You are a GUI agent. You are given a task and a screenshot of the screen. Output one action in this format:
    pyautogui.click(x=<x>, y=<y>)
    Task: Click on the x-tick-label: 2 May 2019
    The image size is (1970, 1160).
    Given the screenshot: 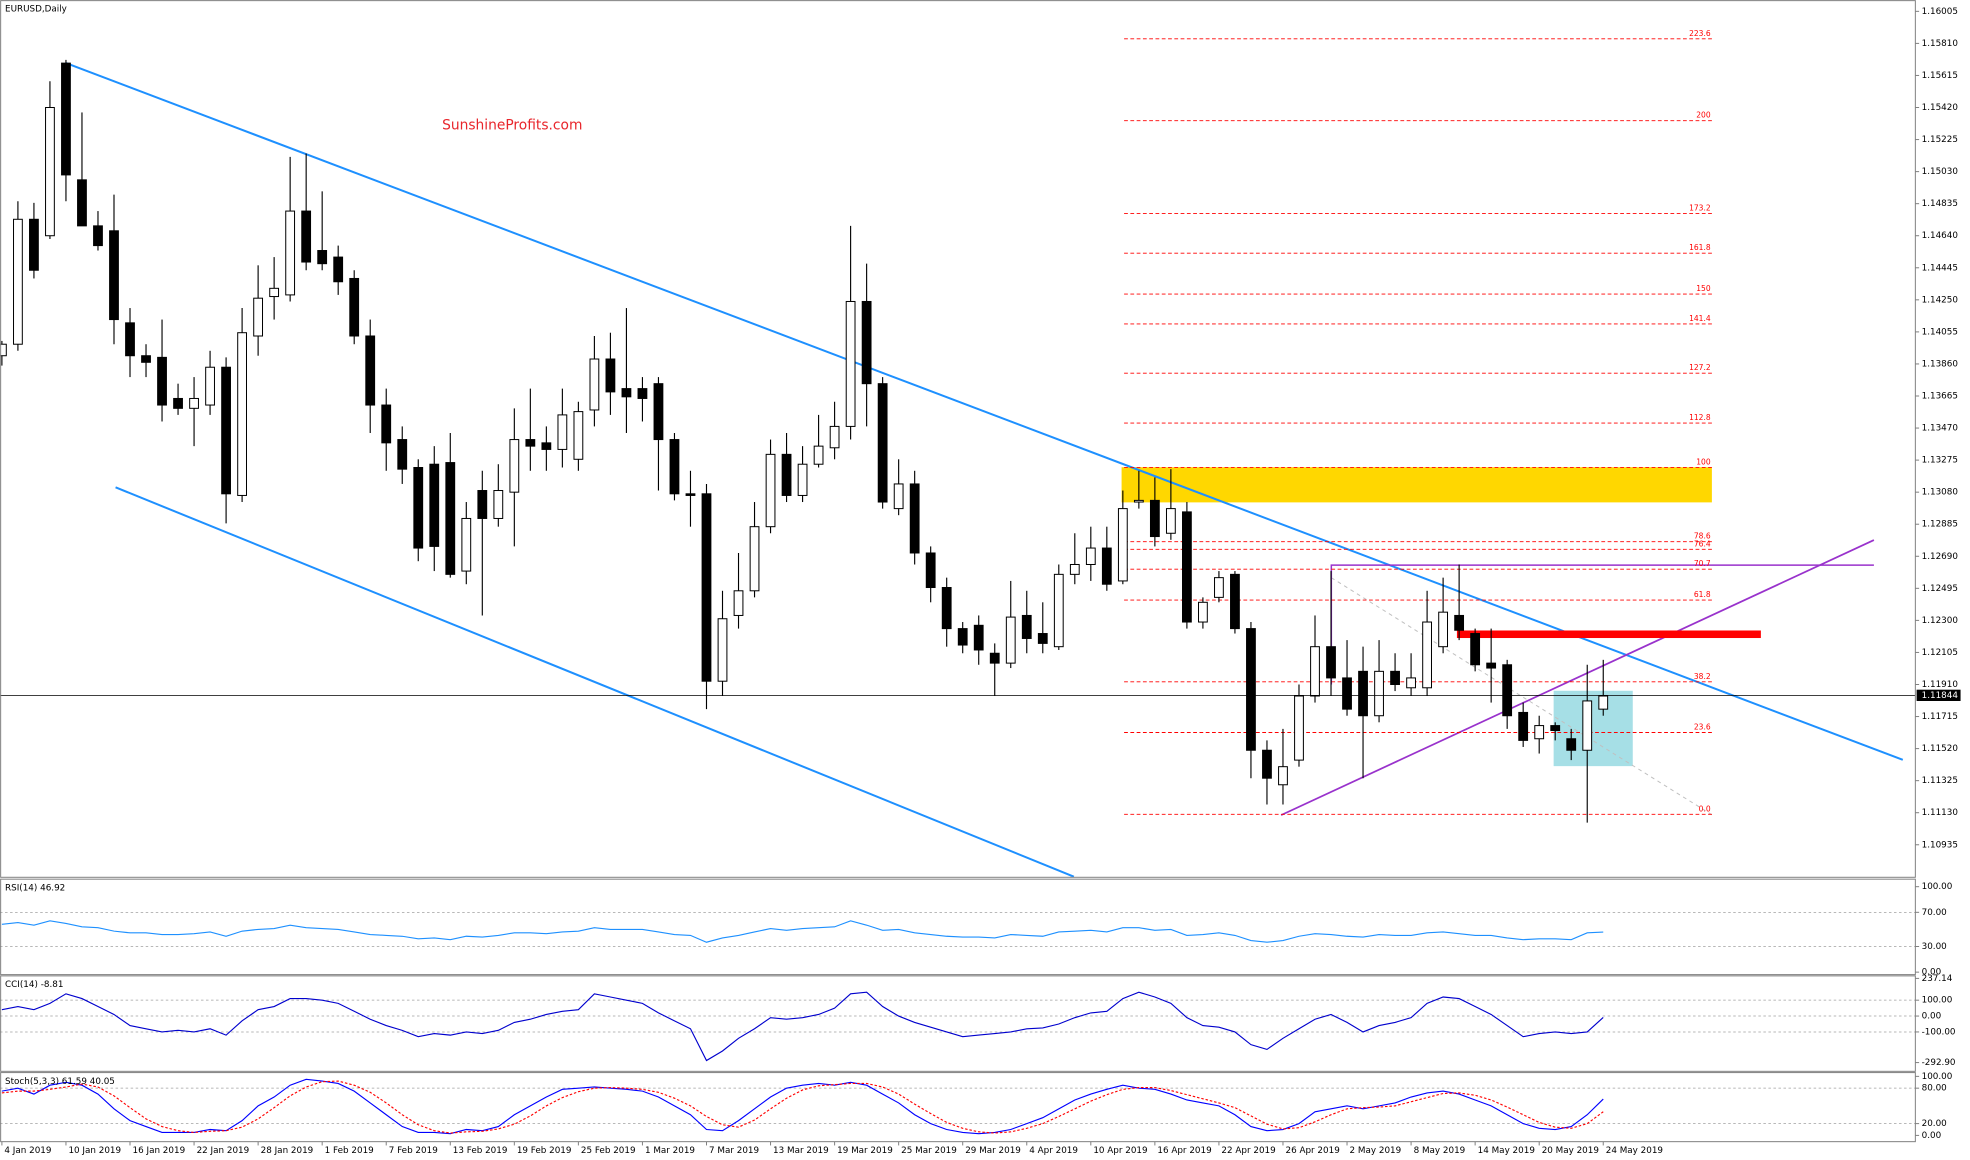 What is the action you would take?
    pyautogui.click(x=1376, y=1151)
    